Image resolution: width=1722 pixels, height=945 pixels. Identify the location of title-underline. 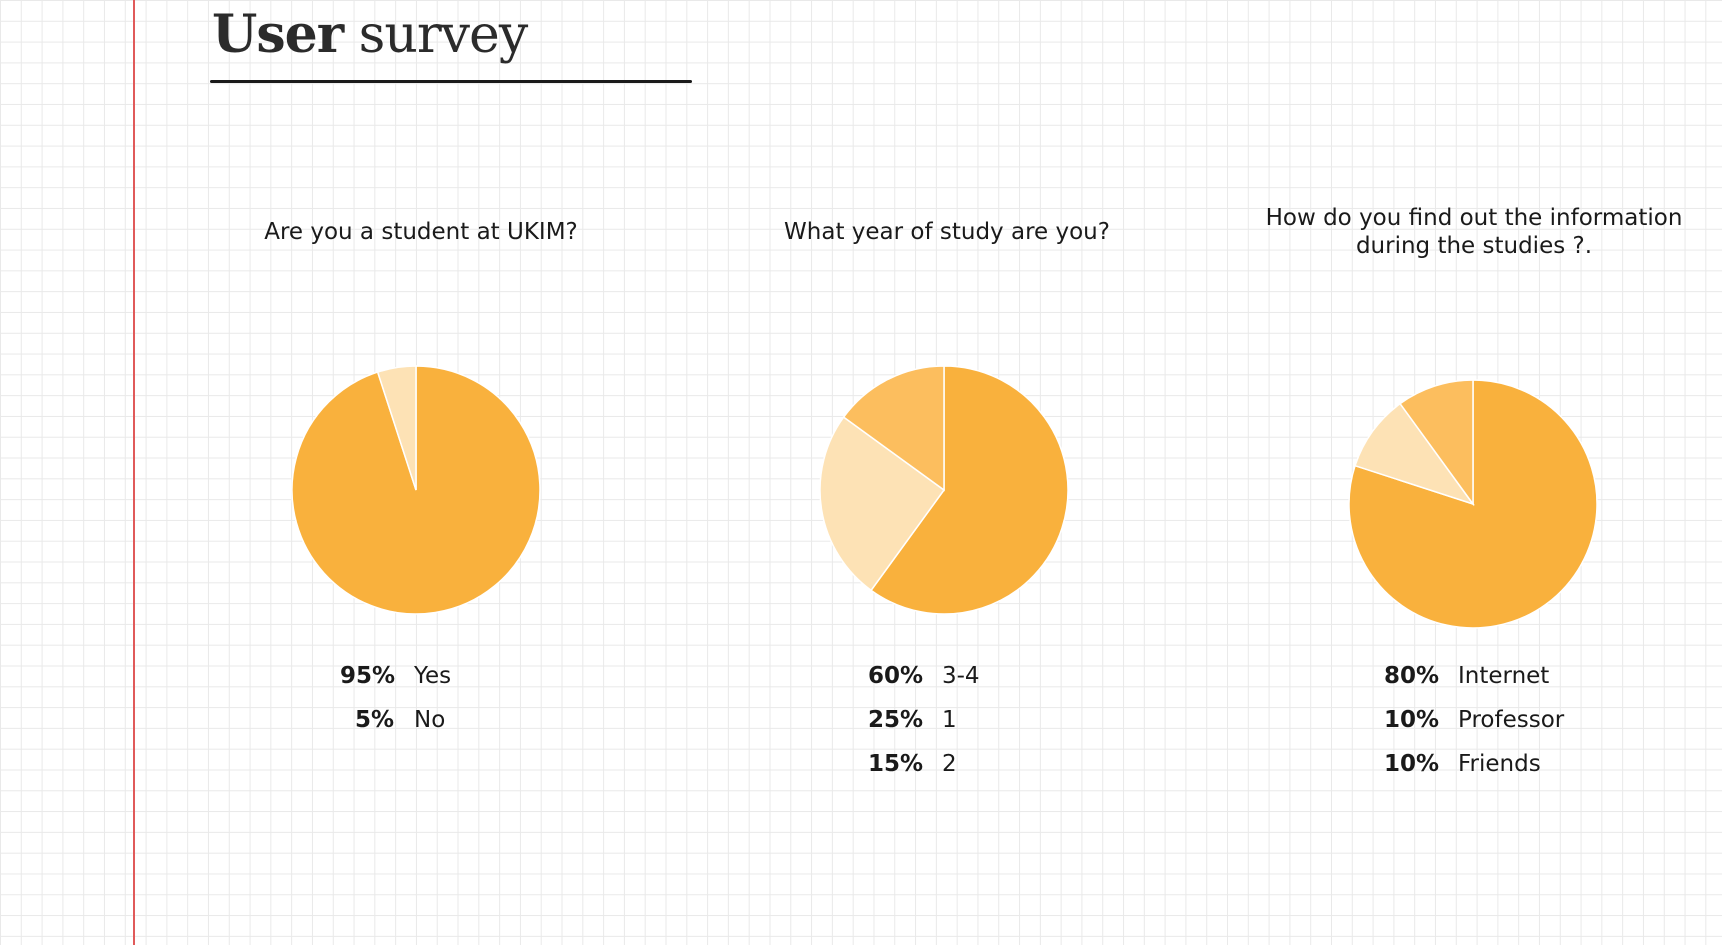
(451, 81).